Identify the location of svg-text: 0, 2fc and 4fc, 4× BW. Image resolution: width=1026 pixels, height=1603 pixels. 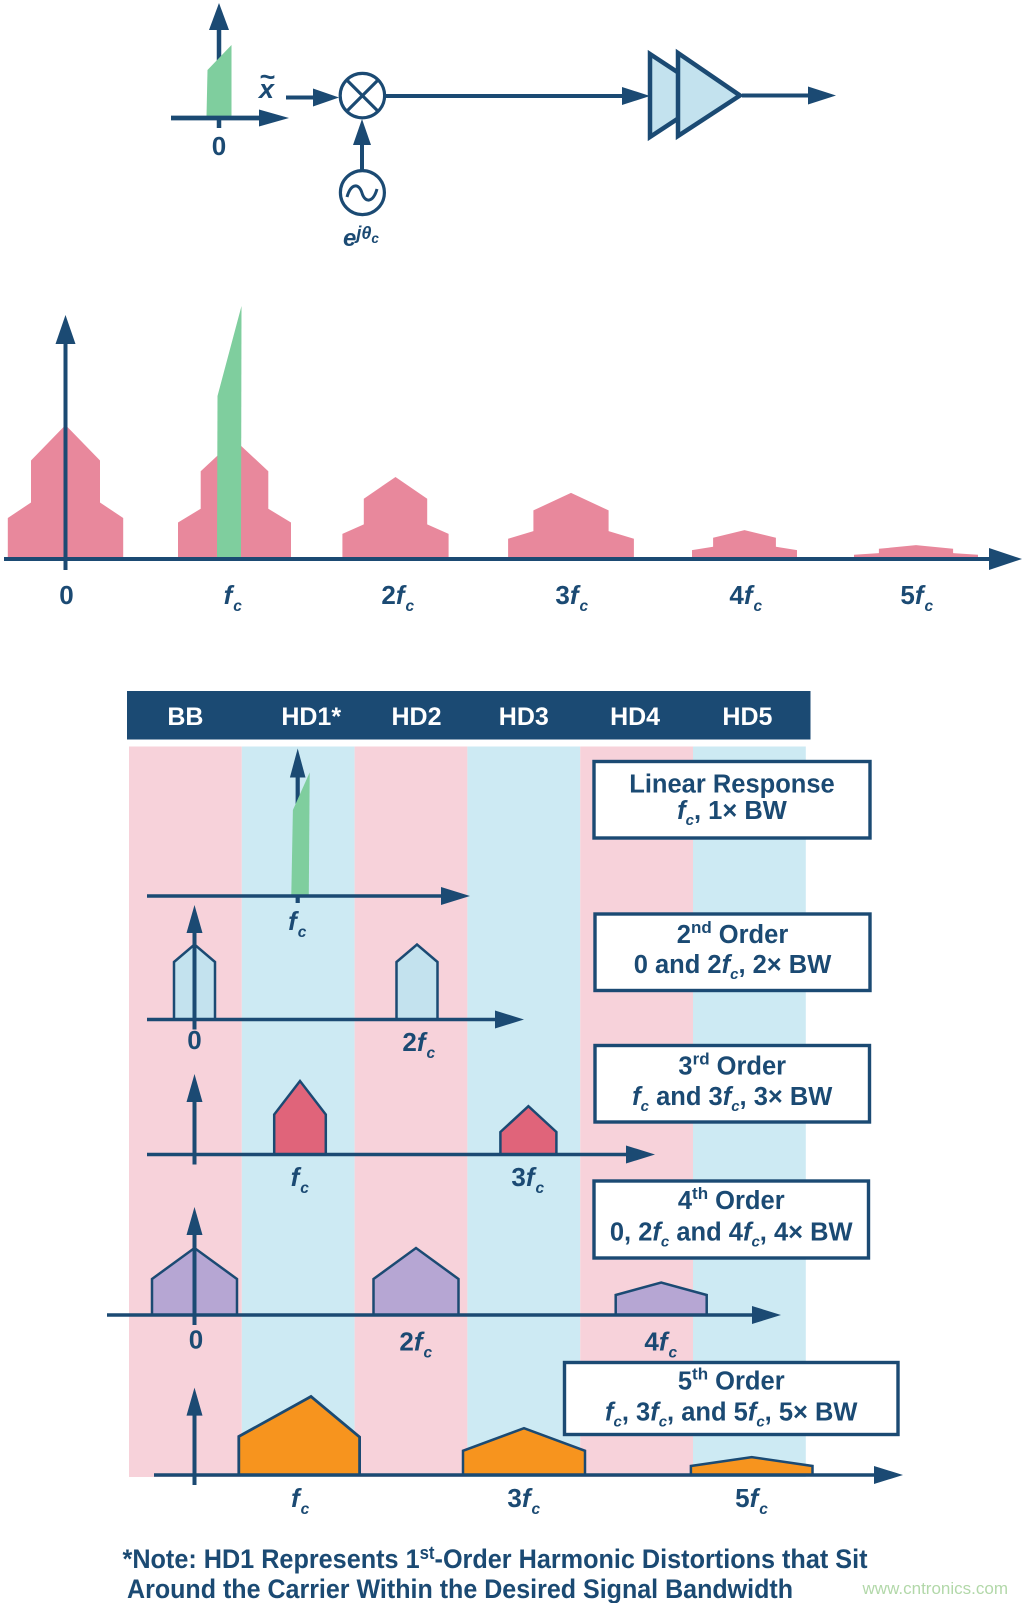
(732, 1235).